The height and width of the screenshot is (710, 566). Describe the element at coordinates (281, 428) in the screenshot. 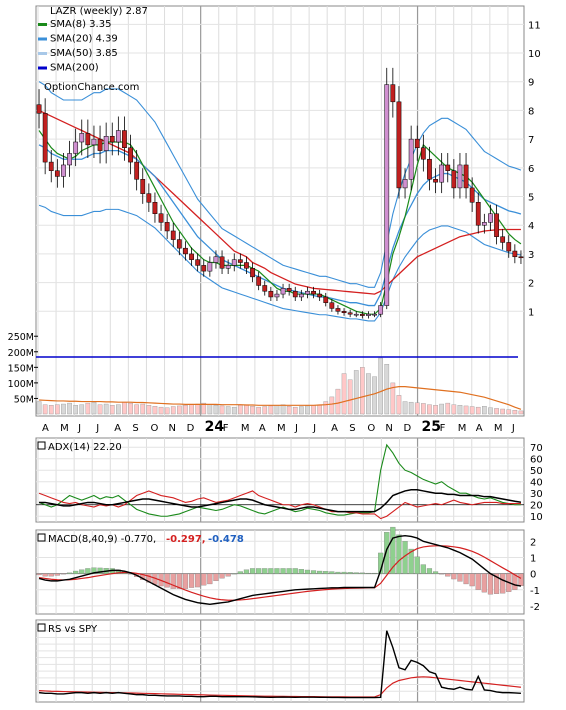

I see `x-month-label: M` at that location.